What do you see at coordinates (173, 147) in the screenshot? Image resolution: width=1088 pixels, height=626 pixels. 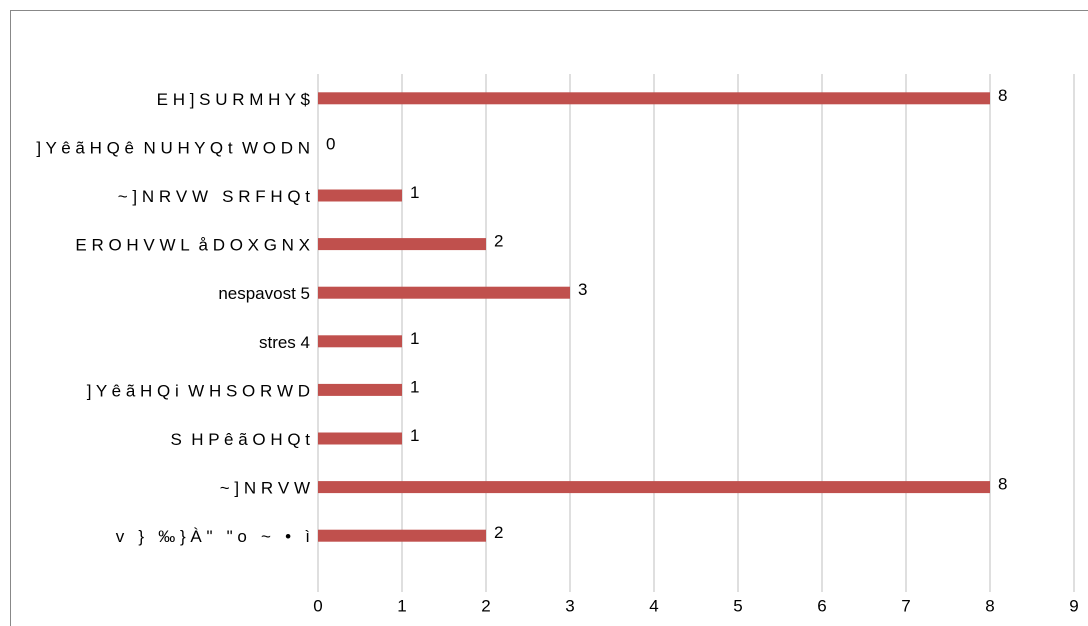 I see `y-tick-label: ] Y ê ã H Q ê N U H Y Q t W O D N` at bounding box center [173, 147].